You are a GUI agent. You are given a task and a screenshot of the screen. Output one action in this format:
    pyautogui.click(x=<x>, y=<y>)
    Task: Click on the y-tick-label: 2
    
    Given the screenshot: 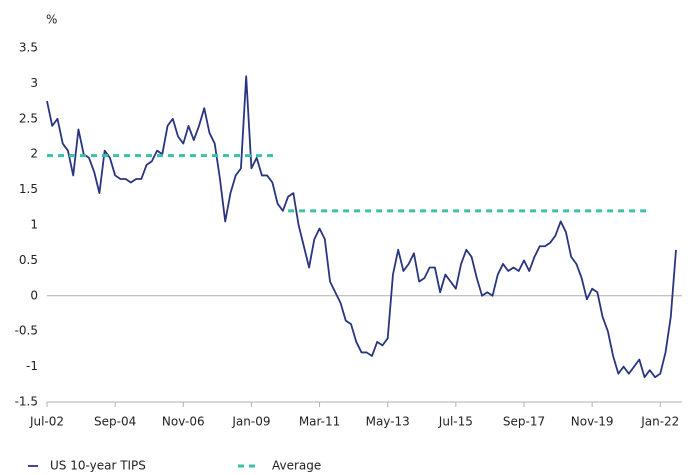 What is the action you would take?
    pyautogui.click(x=34, y=154)
    